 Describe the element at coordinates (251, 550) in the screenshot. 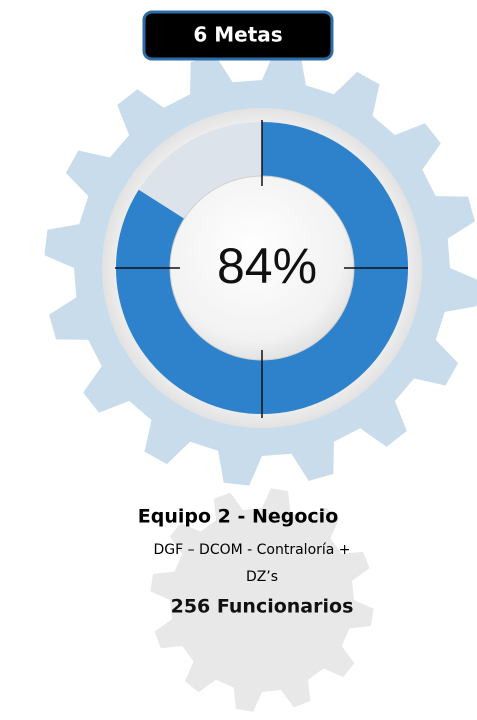

I see `team-units: DGF – DCOM - Contraloría +` at that location.